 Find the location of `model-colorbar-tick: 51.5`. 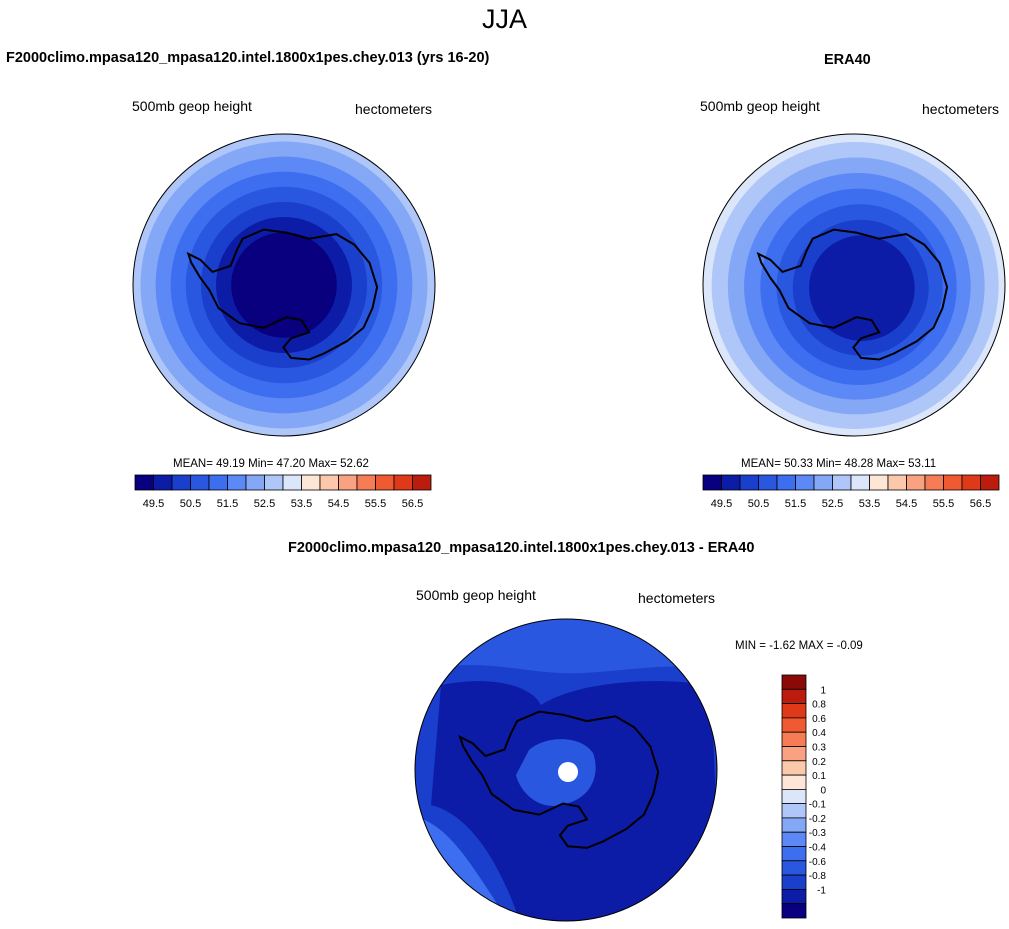

model-colorbar-tick: 51.5 is located at coordinates (227, 504).